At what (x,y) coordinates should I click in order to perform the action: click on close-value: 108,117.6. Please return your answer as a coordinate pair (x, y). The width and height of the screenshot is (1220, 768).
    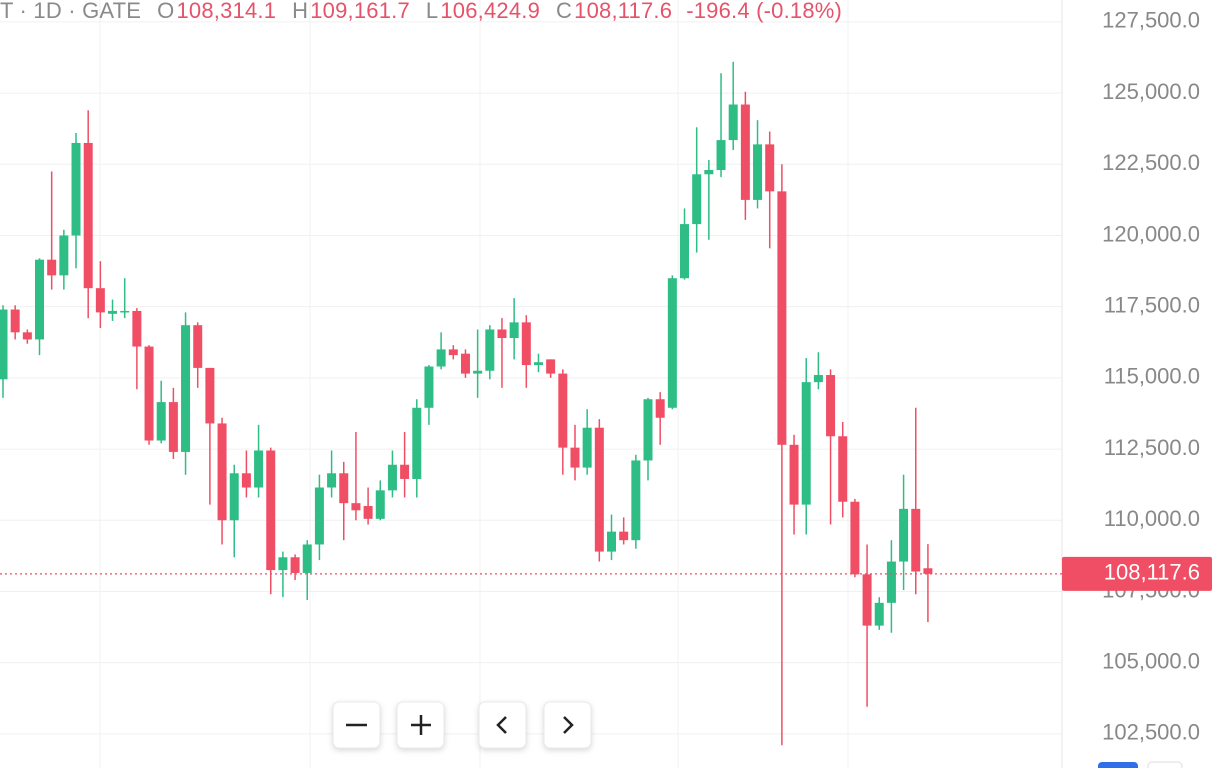
    Looking at the image, I should click on (623, 11).